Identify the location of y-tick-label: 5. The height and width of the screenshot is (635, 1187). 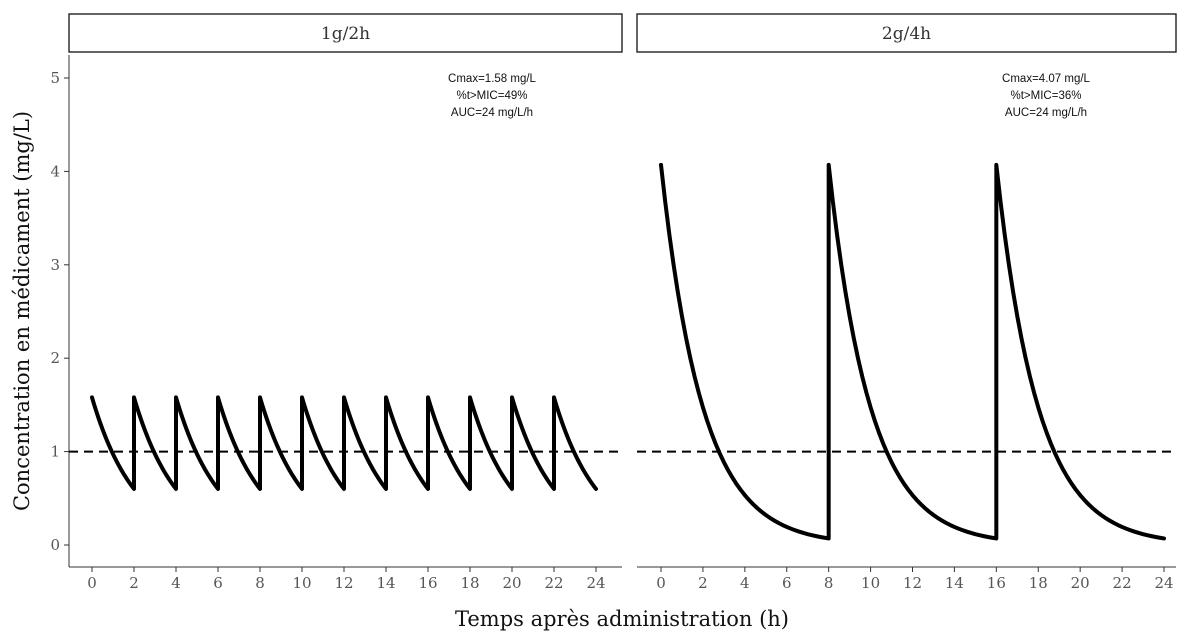
(55, 78).